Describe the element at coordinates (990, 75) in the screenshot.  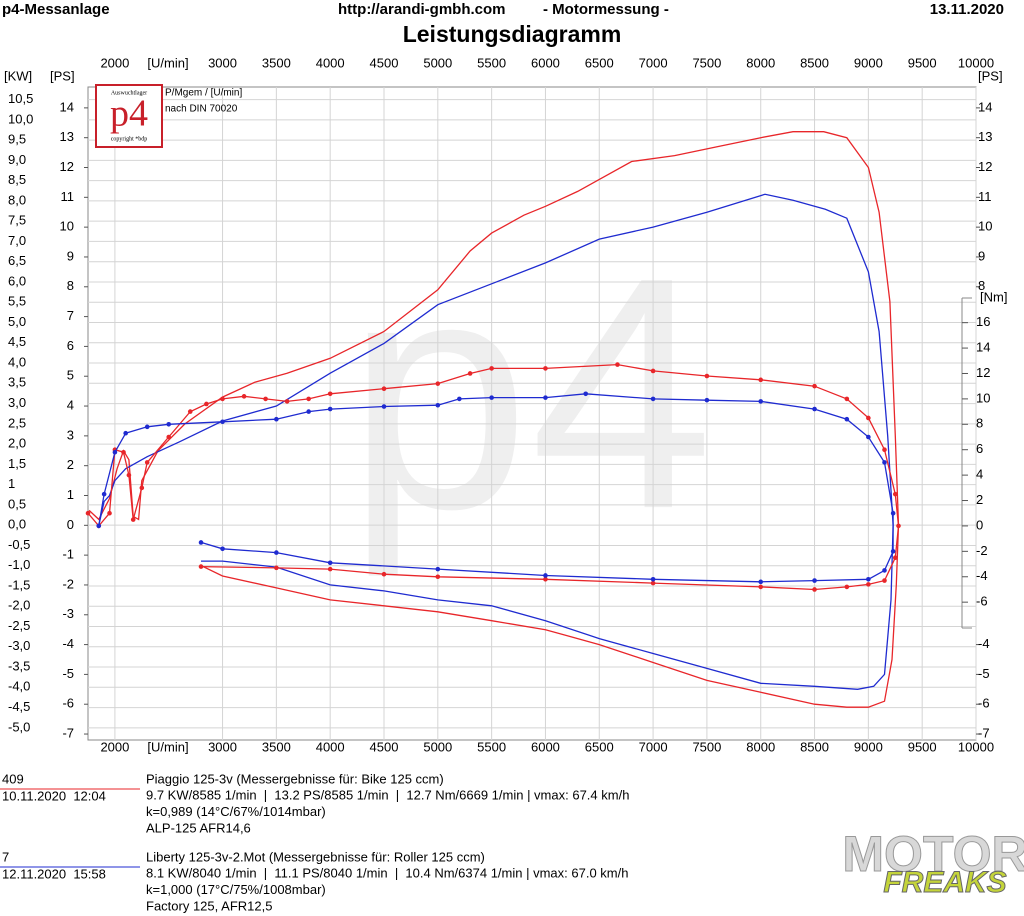
I see `ps-axis-label-right: [PS]` at that location.